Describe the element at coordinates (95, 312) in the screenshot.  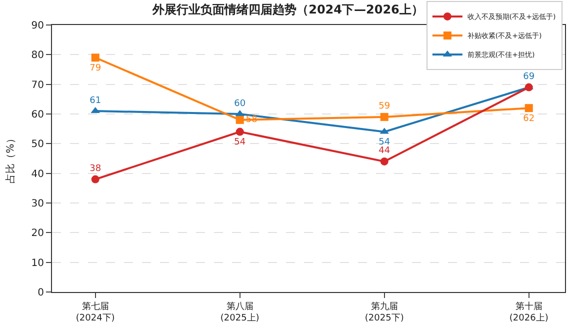
I see `x-tick-label: 第七届 (2024下)` at that location.